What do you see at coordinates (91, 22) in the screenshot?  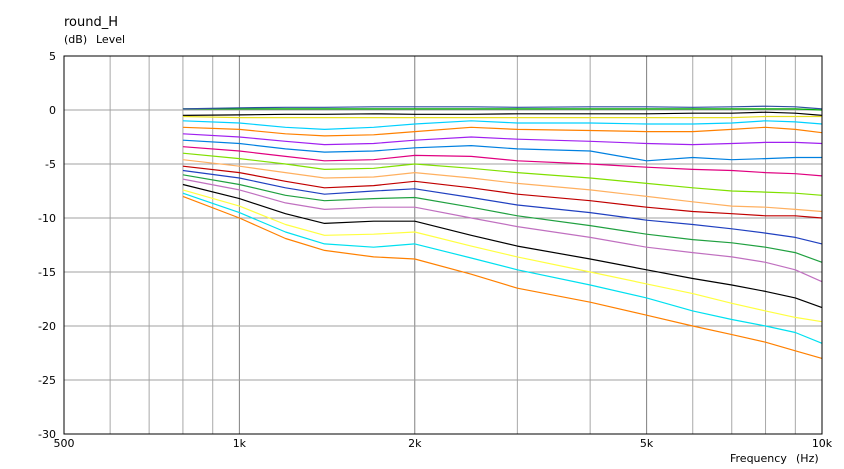 I see `chart-title: round_H` at bounding box center [91, 22].